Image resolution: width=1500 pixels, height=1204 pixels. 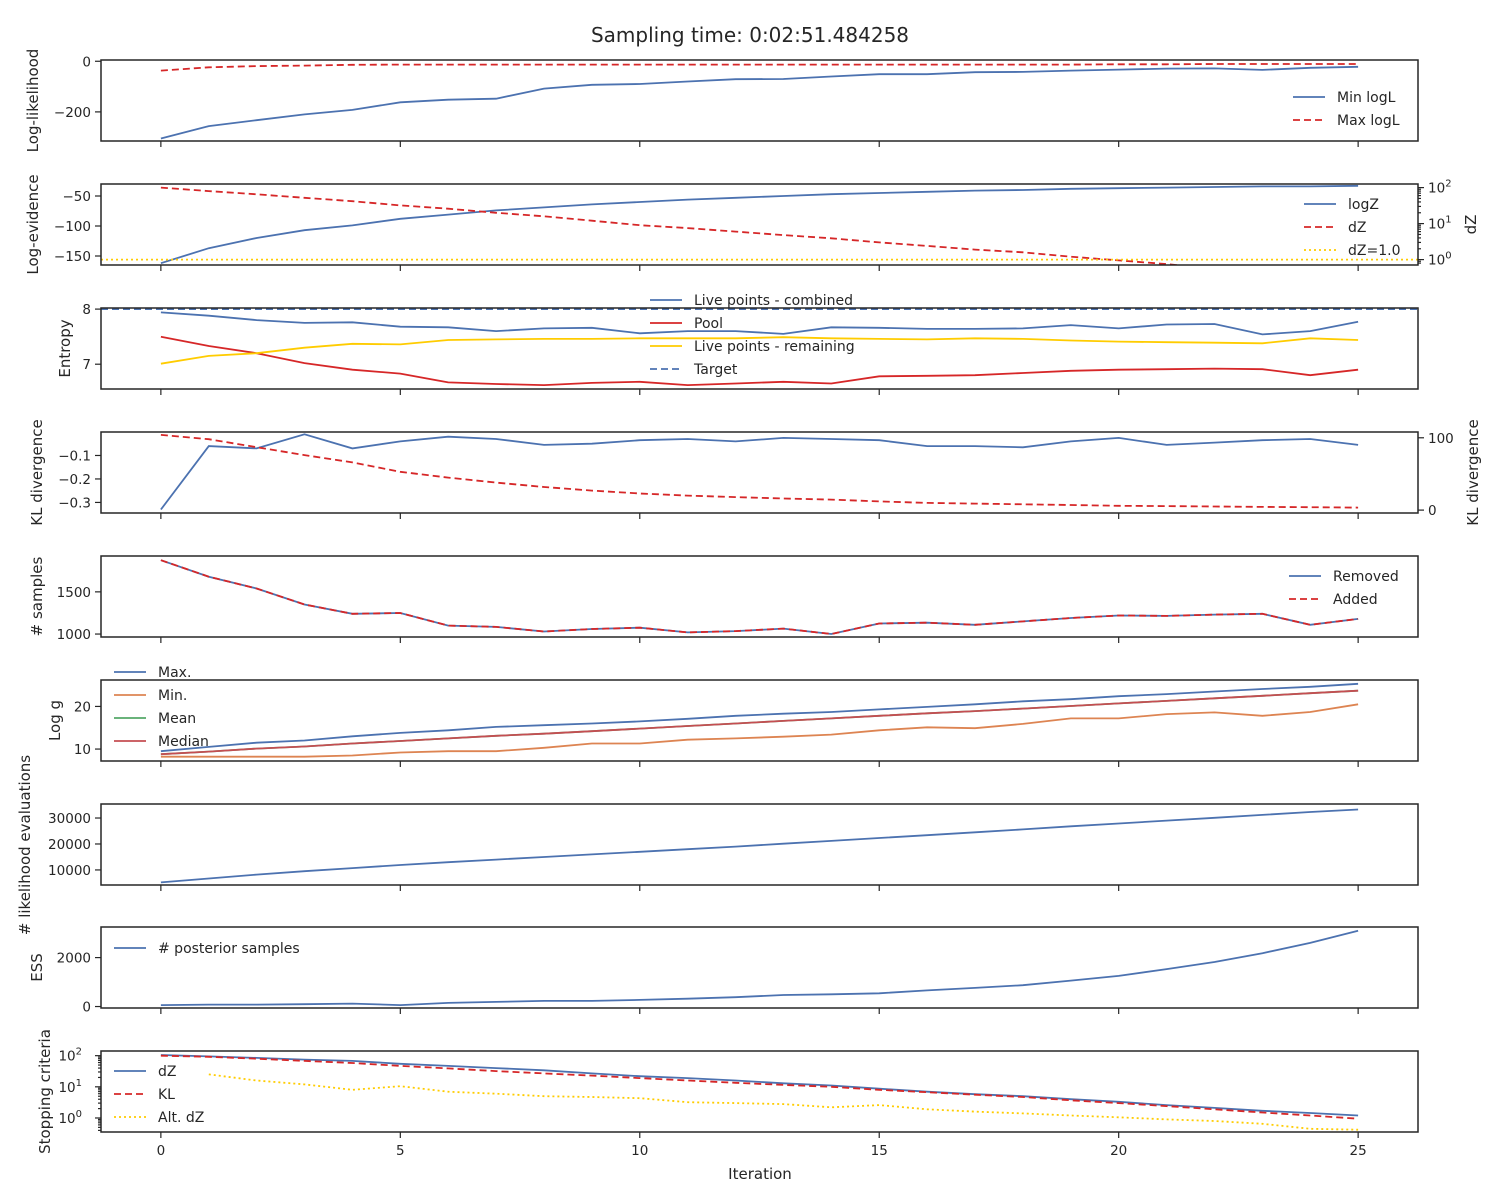 What do you see at coordinates (181, 1118) in the screenshot?
I see `stopping-legend-label: Alt. dZ` at bounding box center [181, 1118].